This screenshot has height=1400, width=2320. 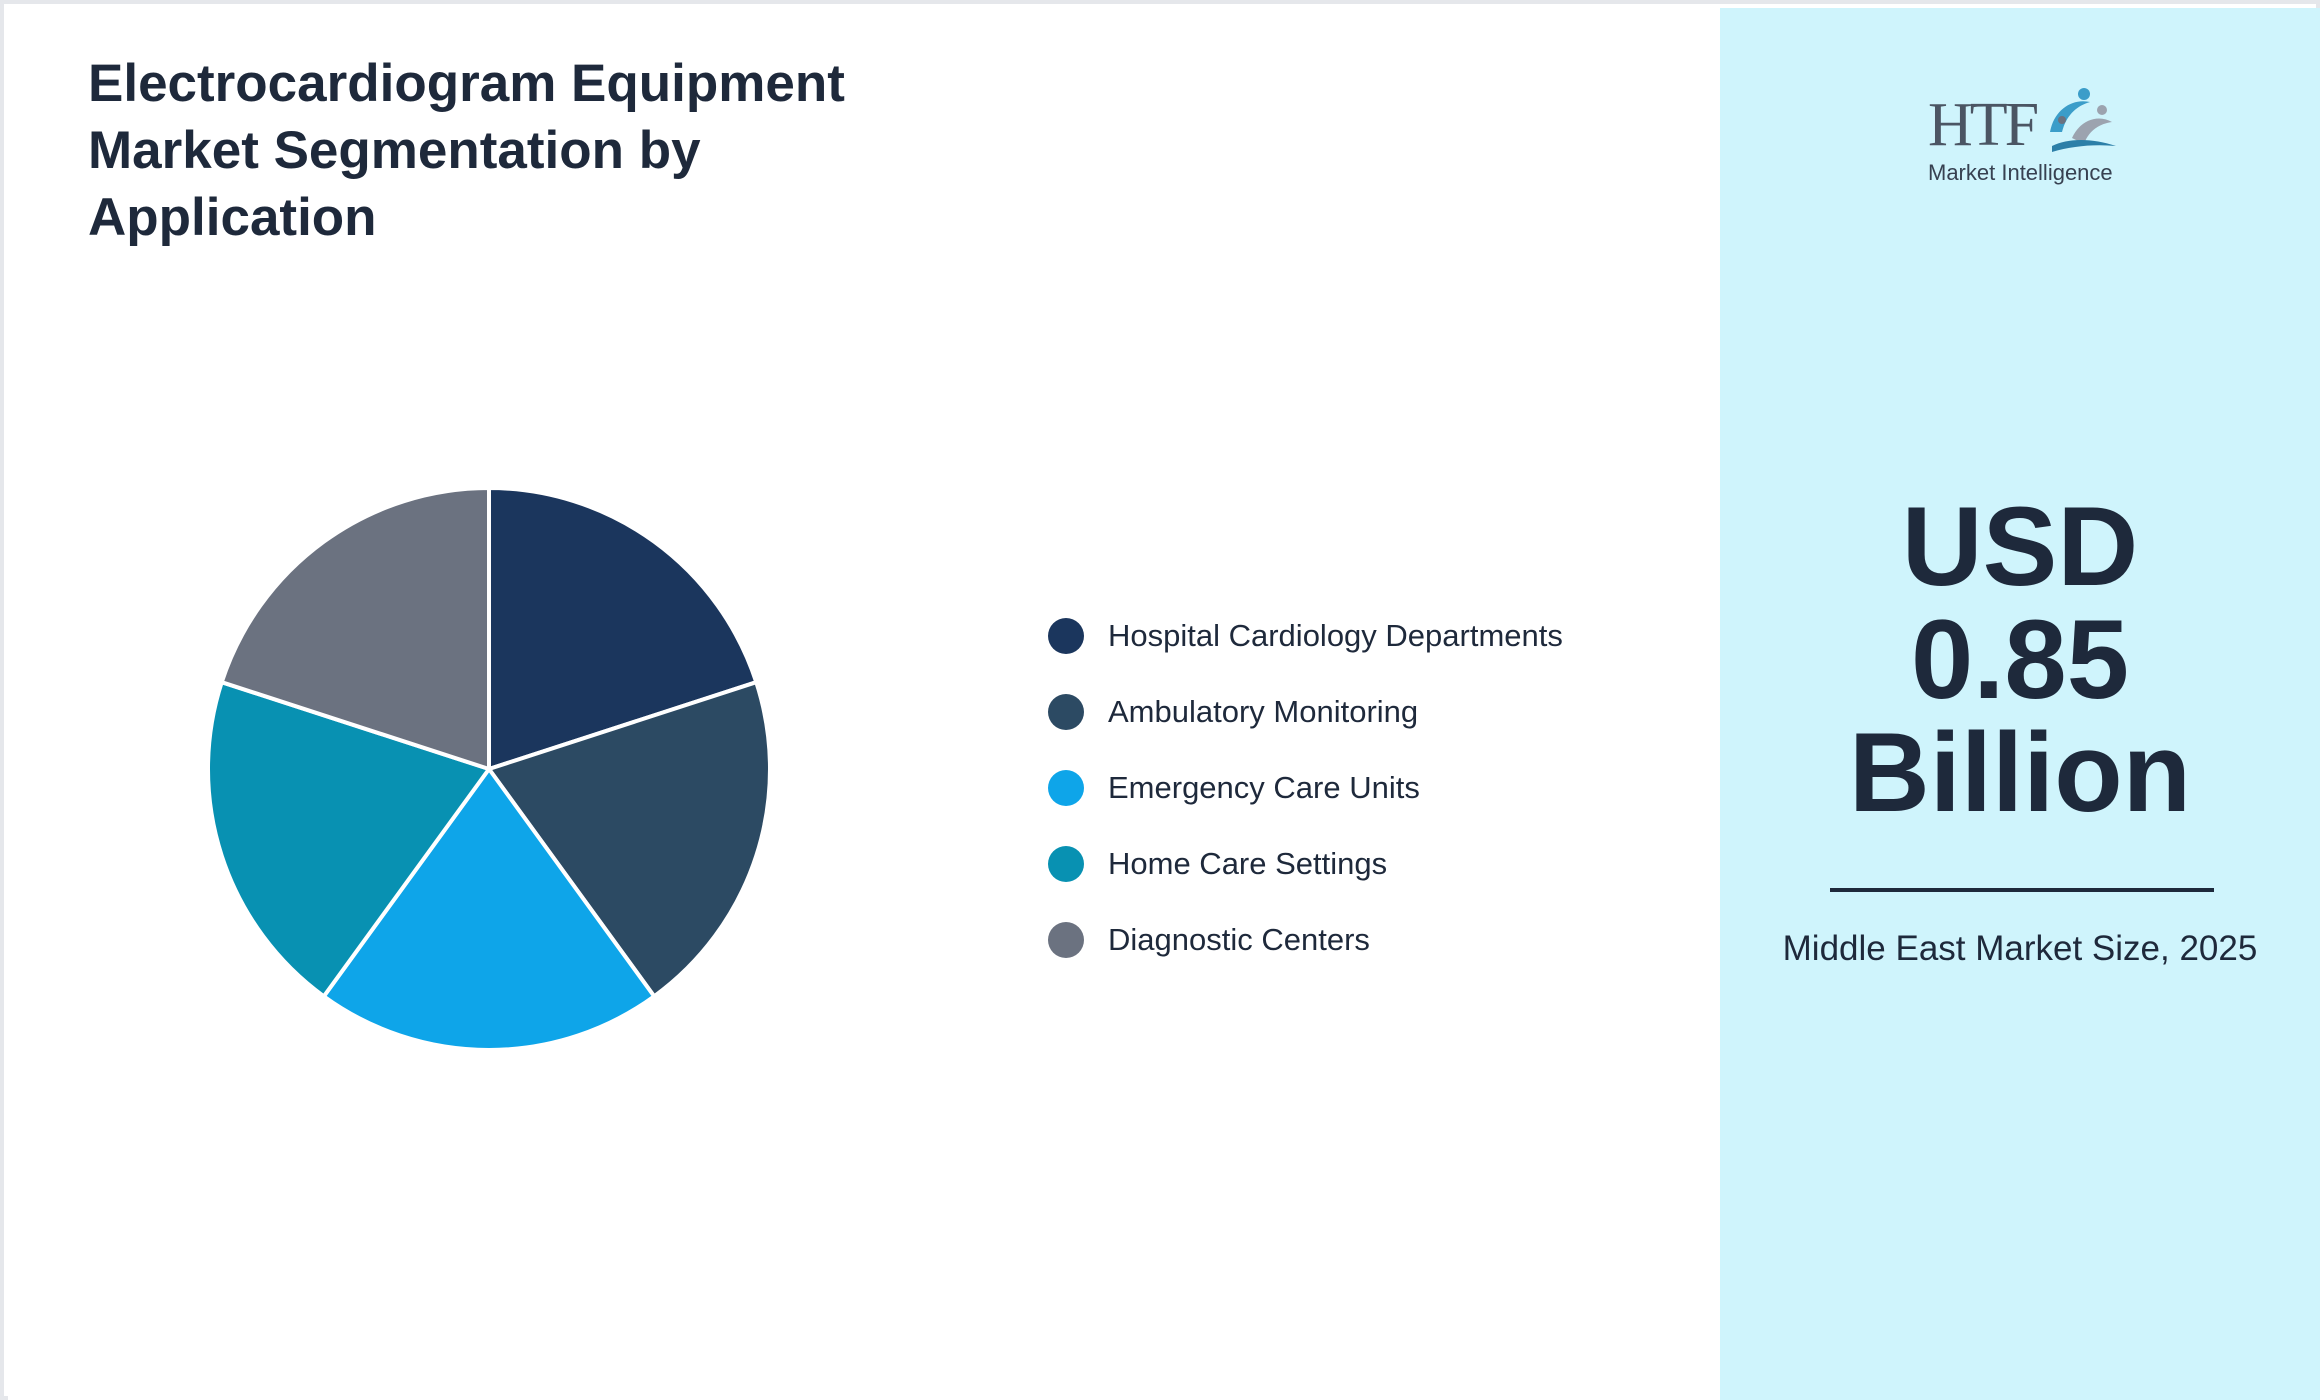 I want to click on market-size-caption: Middle East Market Size, 2025, so click(x=2020, y=948).